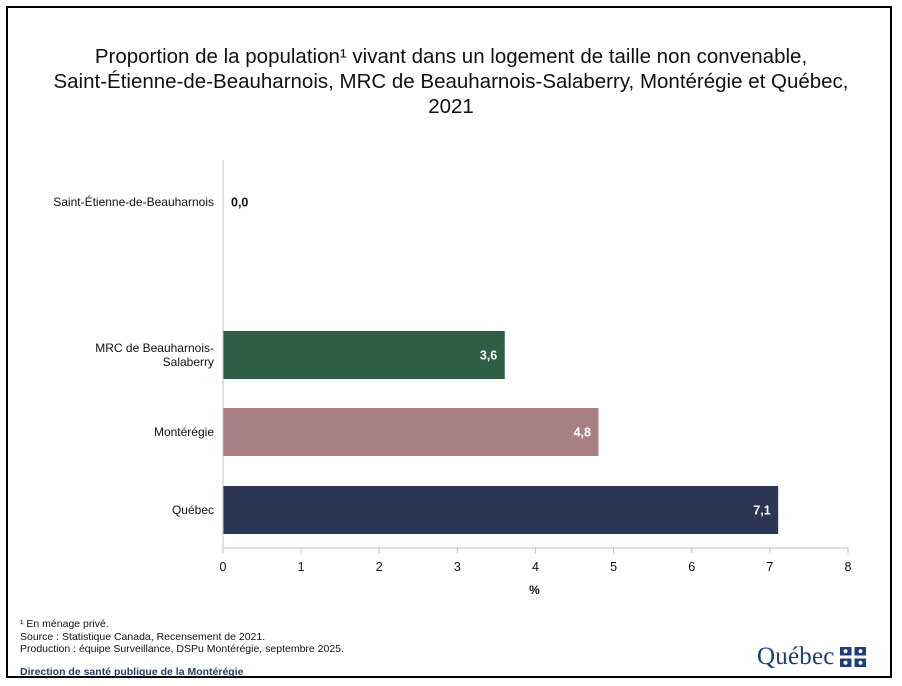  Describe the element at coordinates (301, 567) in the screenshot. I see `x-tick-label: 1` at that location.